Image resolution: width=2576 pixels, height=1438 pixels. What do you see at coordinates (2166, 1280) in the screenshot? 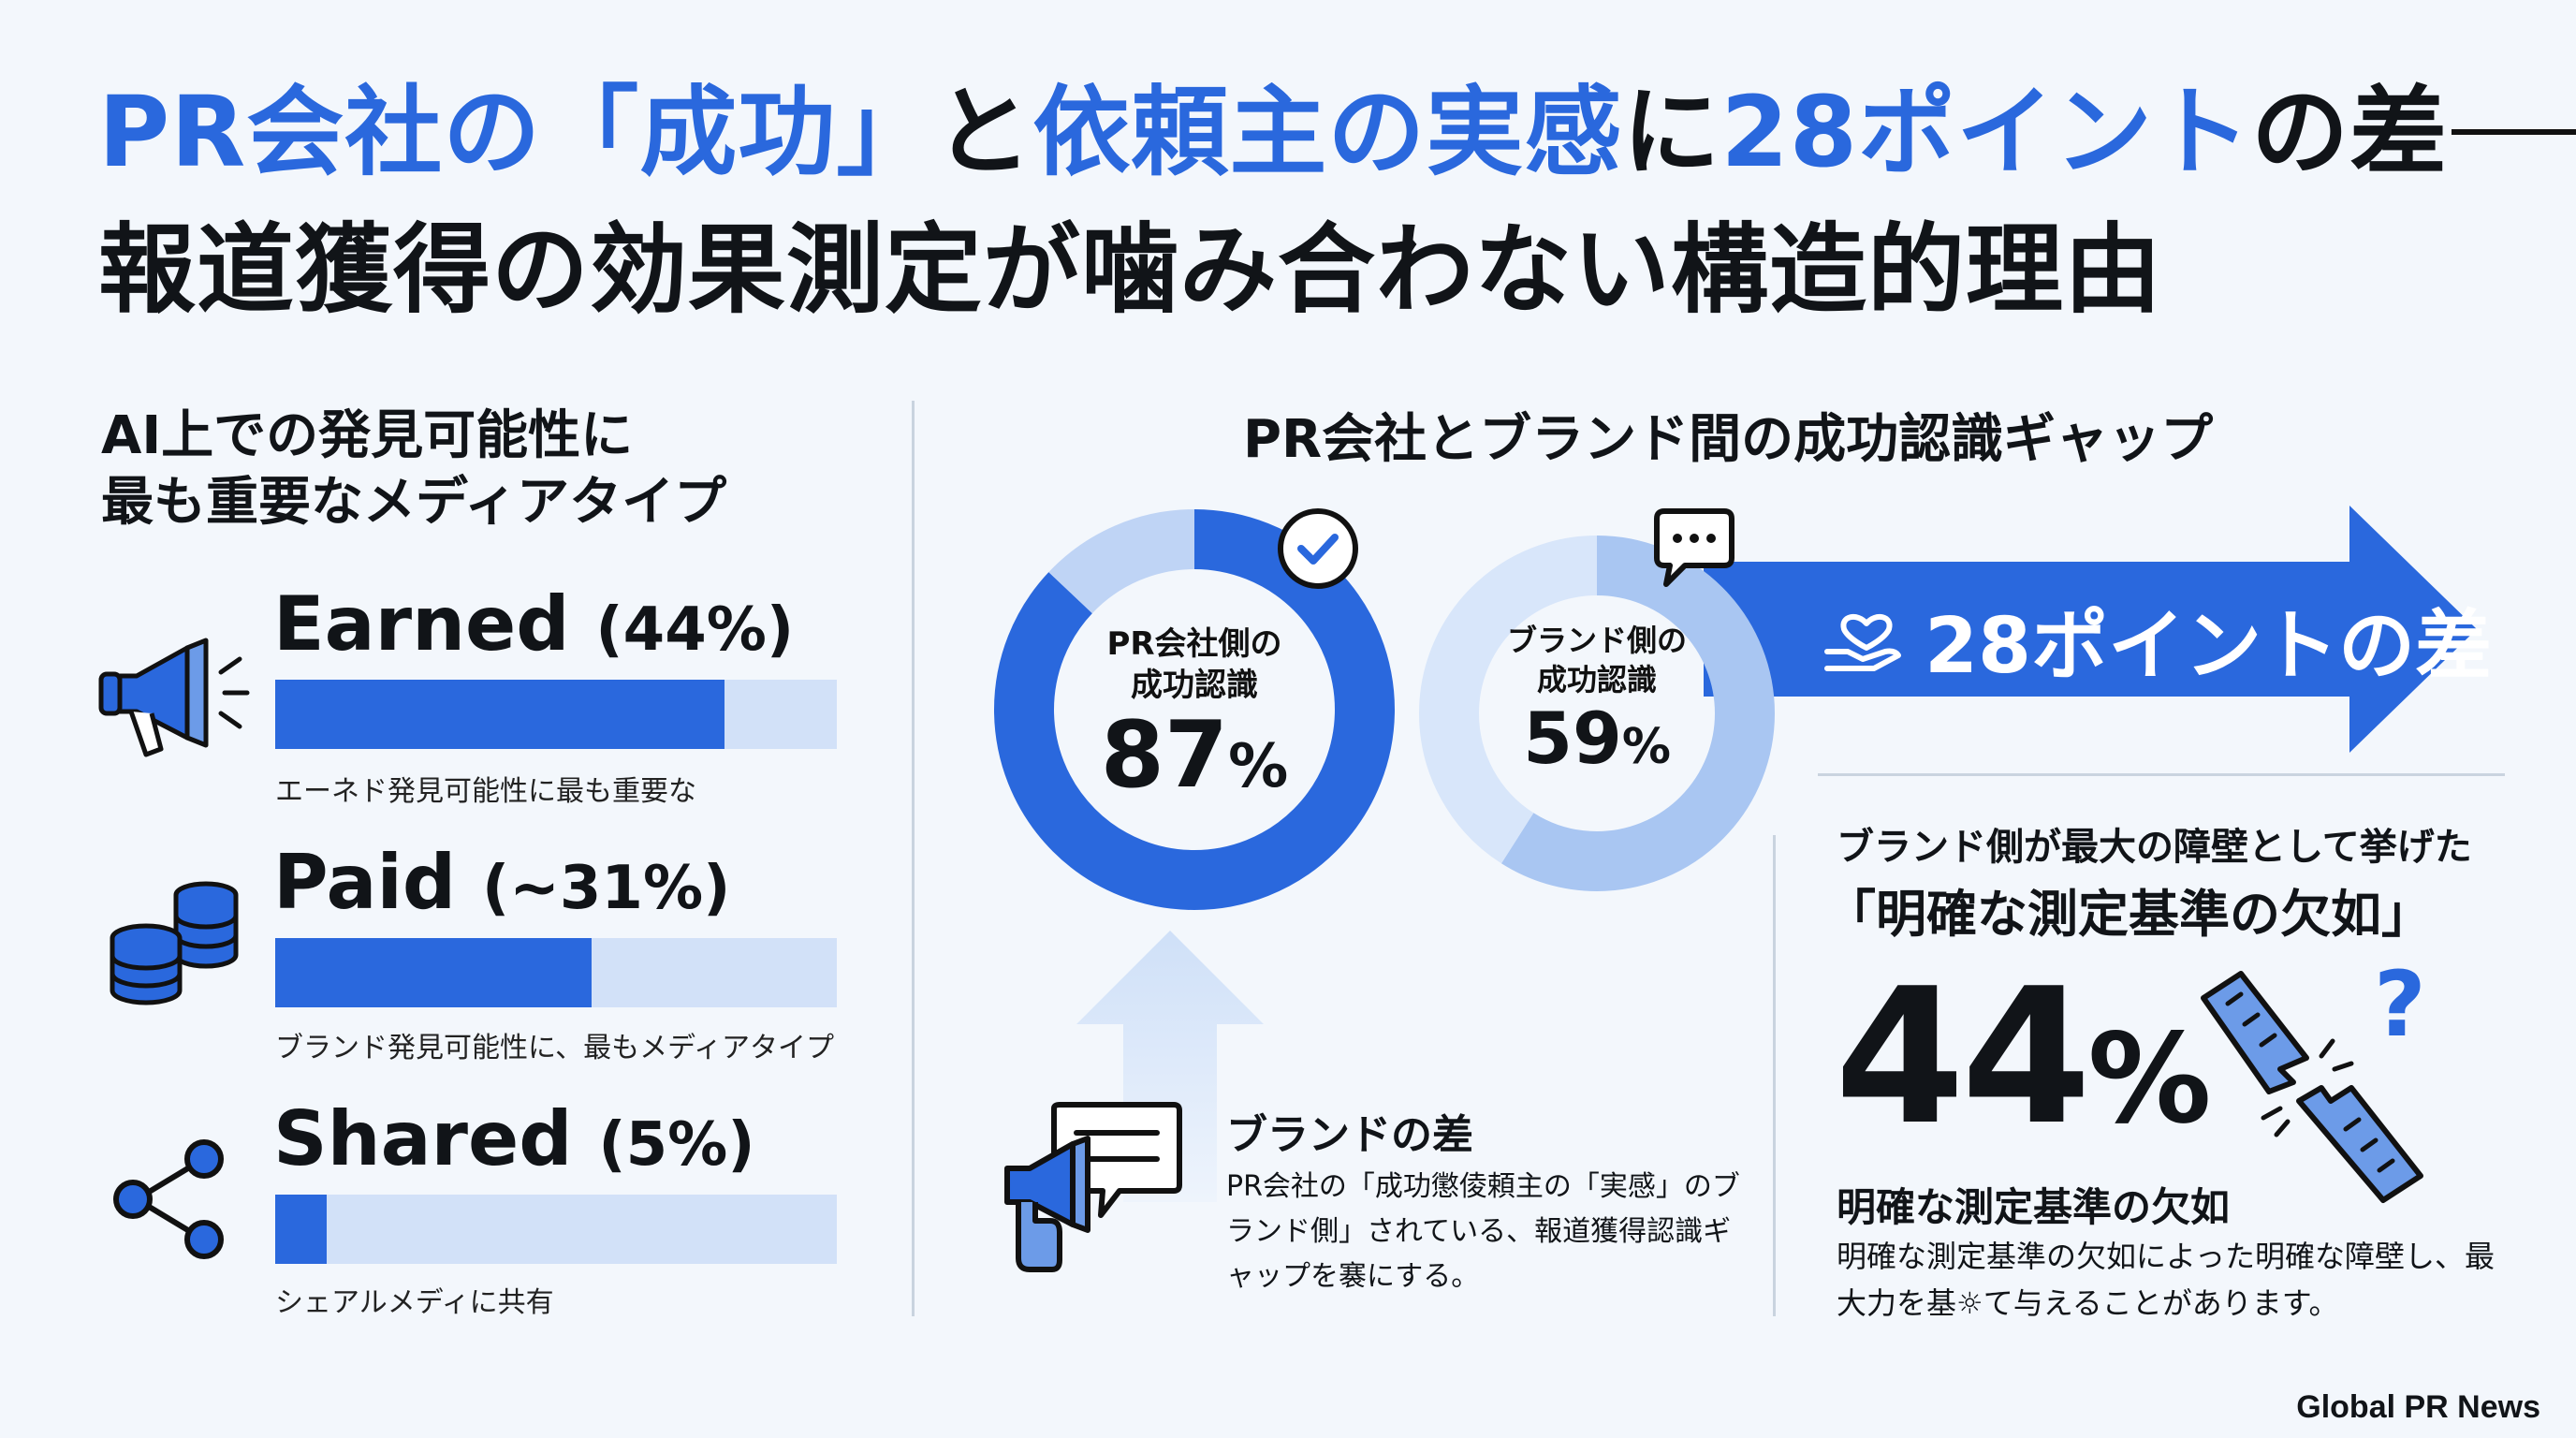
I see `barrier-desc: 明確な測定基準の欠如によった明確な障壁し、最大力を基☼て与えることがあります。` at bounding box center [2166, 1280].